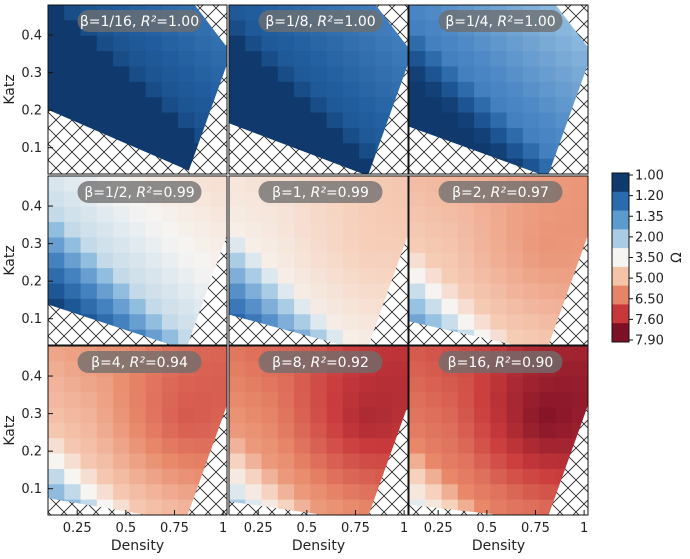  Describe the element at coordinates (174, 528) in the screenshot. I see `x-tick-label: 0.75` at that location.